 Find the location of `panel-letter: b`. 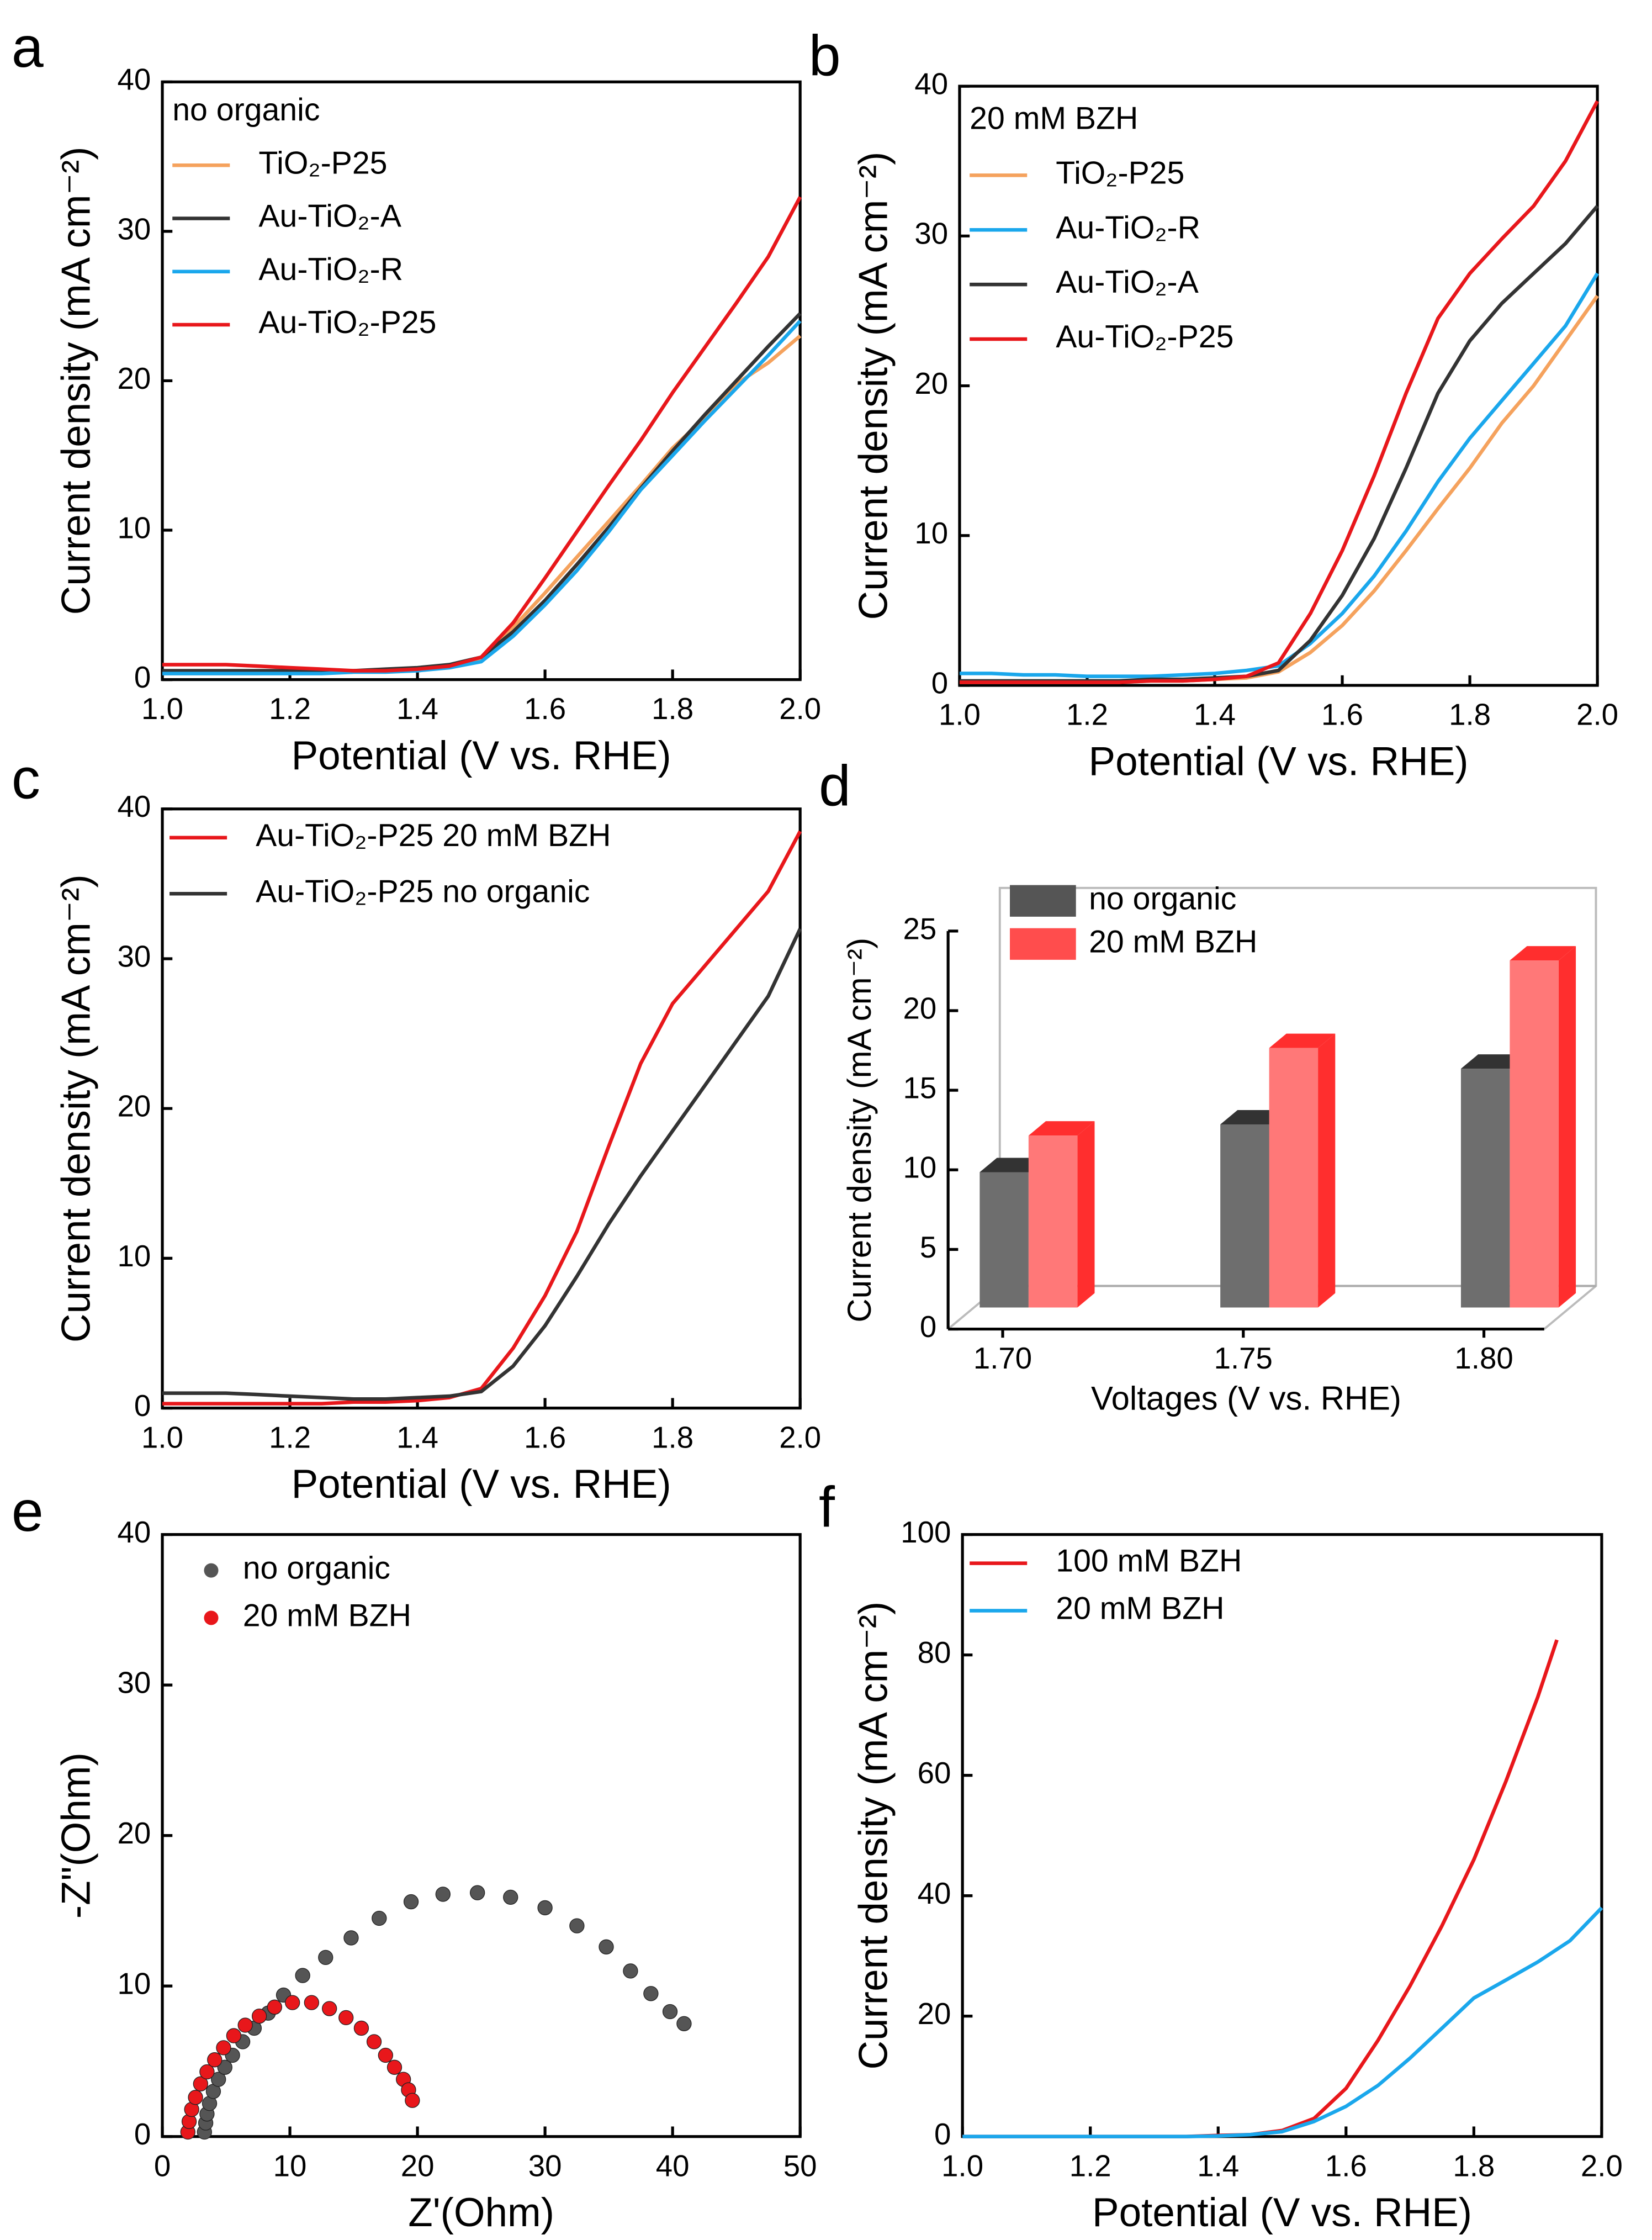

panel-letter: b is located at coordinates (825, 56).